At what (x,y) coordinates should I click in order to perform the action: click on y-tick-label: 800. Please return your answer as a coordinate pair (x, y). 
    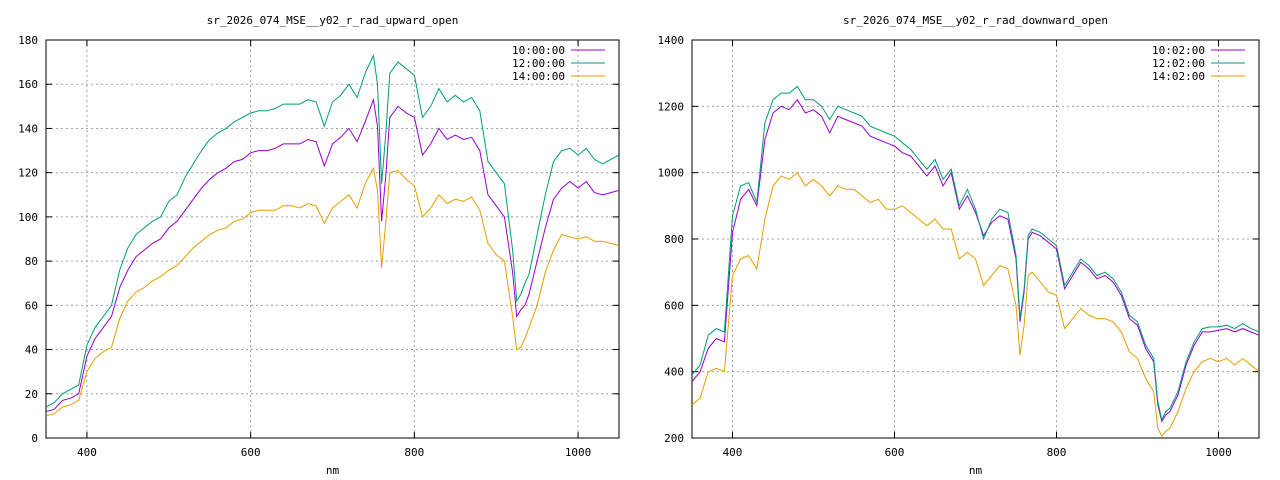
    Looking at the image, I should click on (674, 239).